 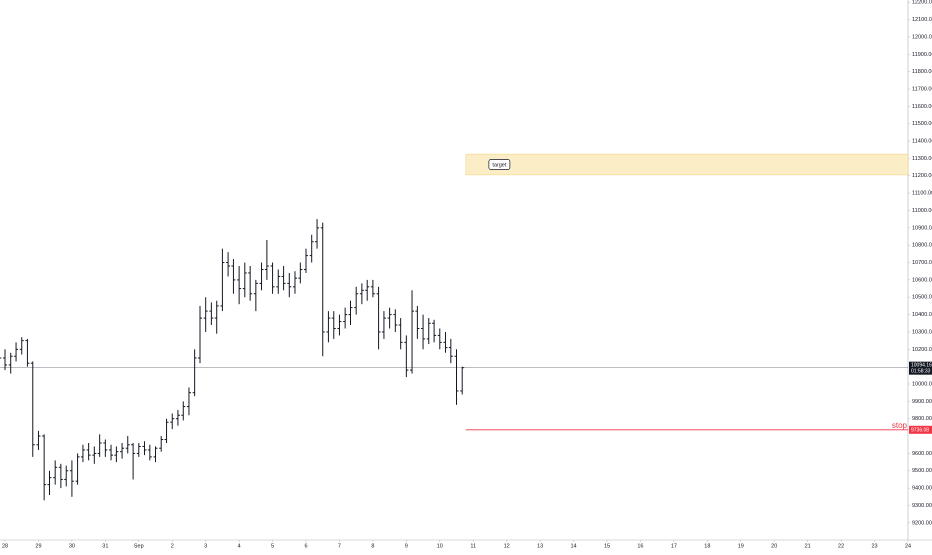 What do you see at coordinates (922, 107) in the screenshot?
I see `y-tick-label: 11600.00` at bounding box center [922, 107].